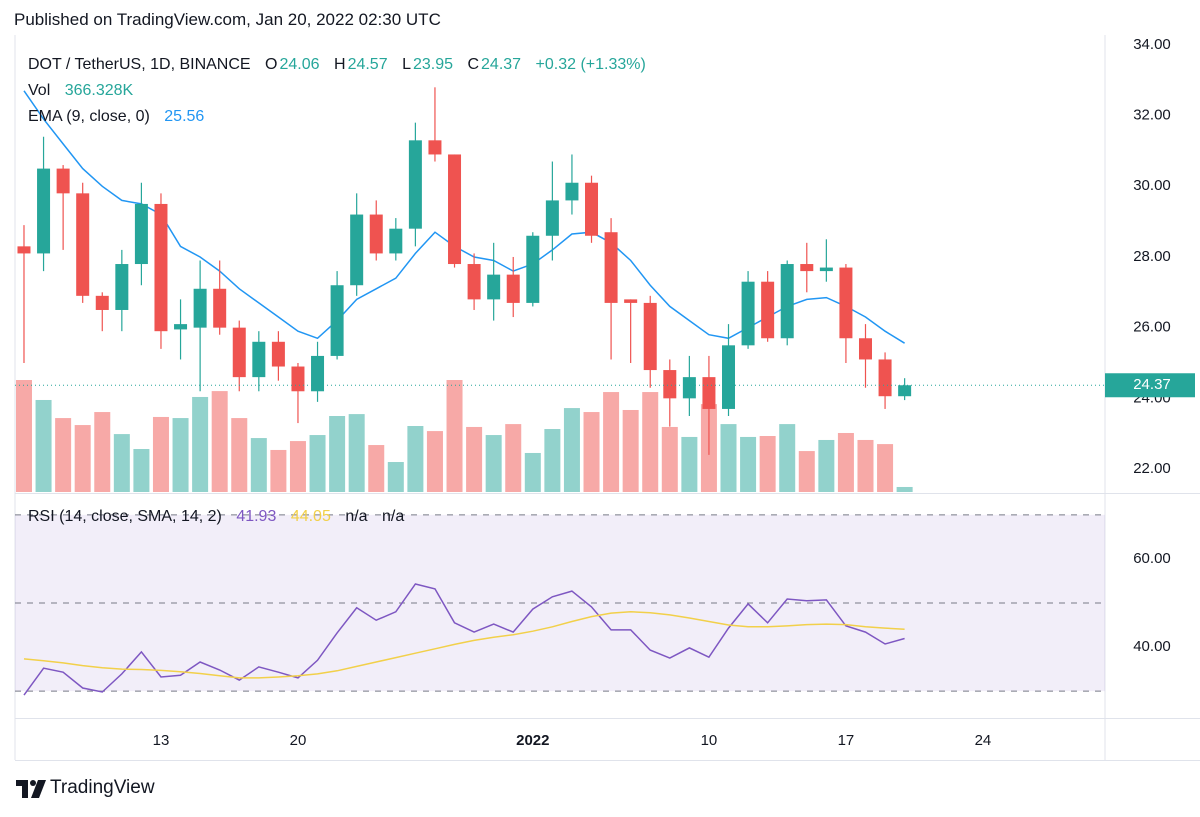 The height and width of the screenshot is (817, 1200). Describe the element at coordinates (590, 64) in the screenshot. I see `change-value: +0.32 (+1.33%)` at that location.